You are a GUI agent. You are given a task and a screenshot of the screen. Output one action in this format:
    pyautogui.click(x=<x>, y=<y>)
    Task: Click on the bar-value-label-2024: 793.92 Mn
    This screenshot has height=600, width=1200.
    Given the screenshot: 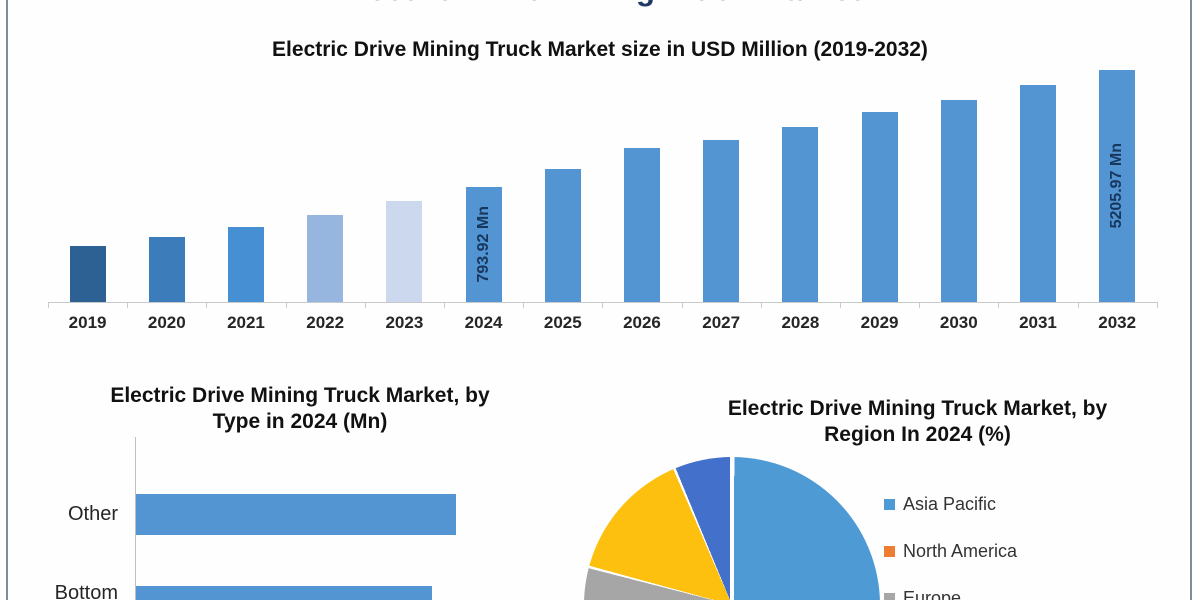 What is the action you would take?
    pyautogui.click(x=484, y=244)
    